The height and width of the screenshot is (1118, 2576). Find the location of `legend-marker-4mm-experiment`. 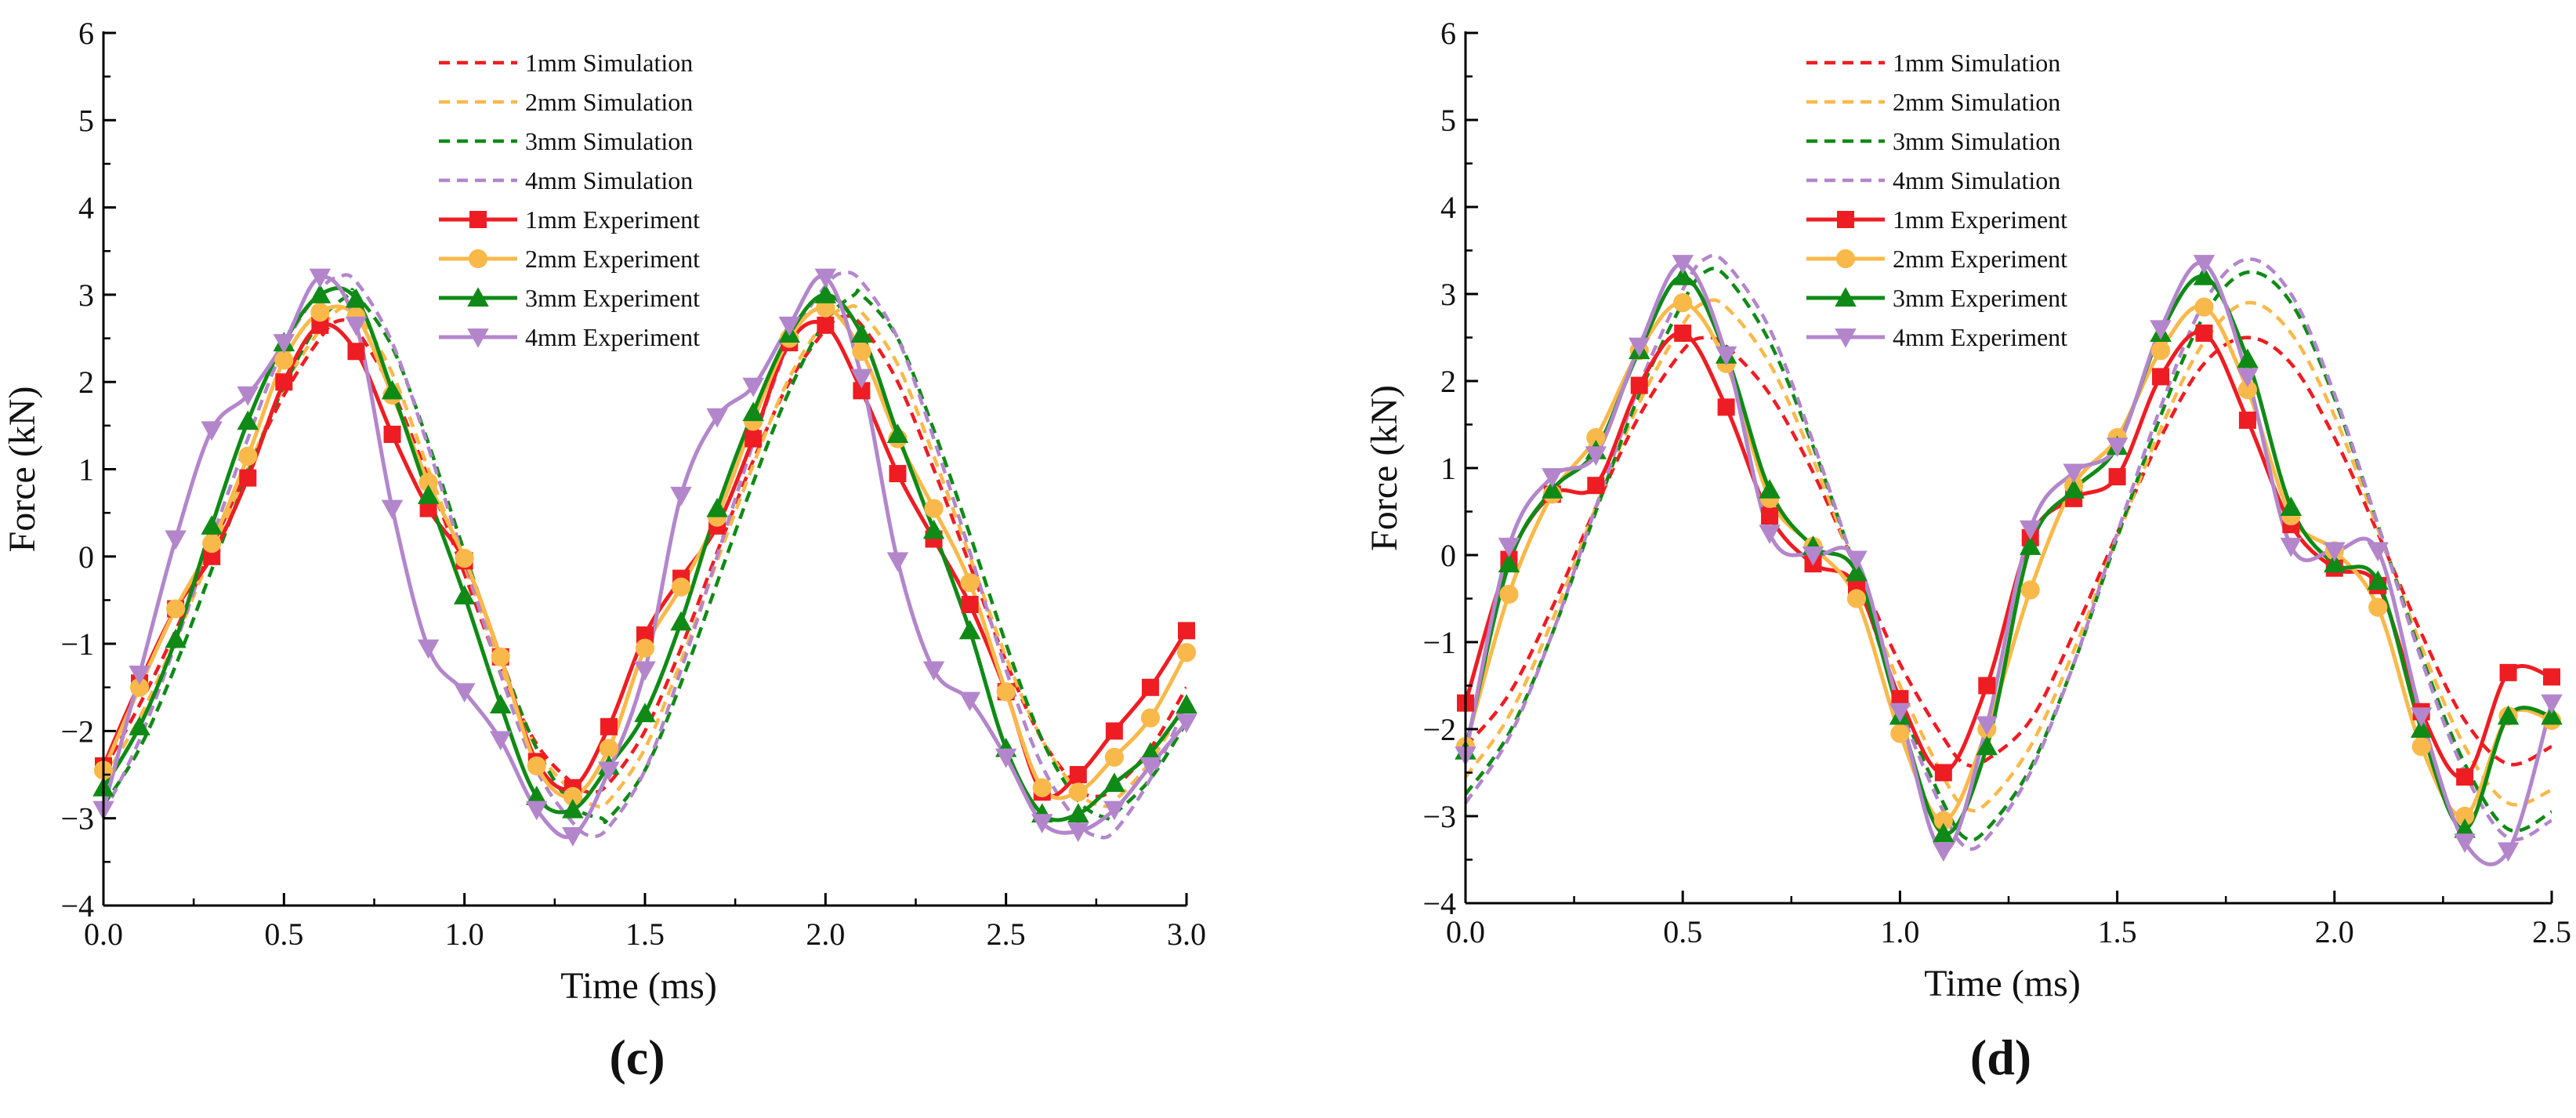

legend-marker-4mm-experiment is located at coordinates (1846, 338).